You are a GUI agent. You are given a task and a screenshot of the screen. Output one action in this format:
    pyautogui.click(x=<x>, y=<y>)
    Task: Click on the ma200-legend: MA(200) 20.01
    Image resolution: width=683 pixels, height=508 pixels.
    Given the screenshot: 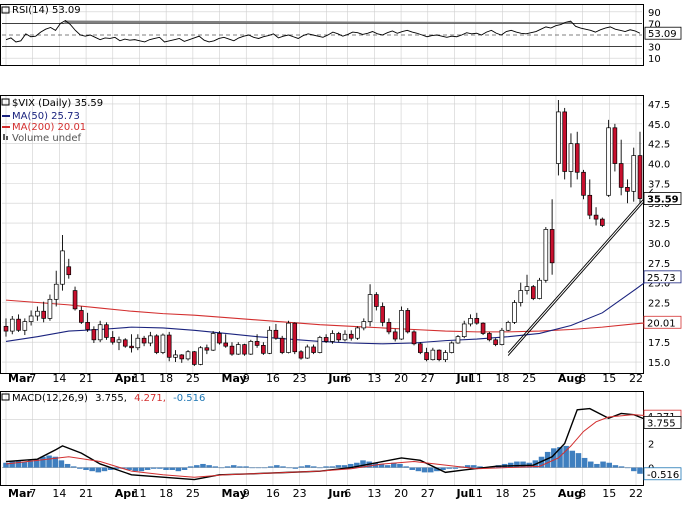 What is the action you would take?
    pyautogui.click(x=49, y=127)
    